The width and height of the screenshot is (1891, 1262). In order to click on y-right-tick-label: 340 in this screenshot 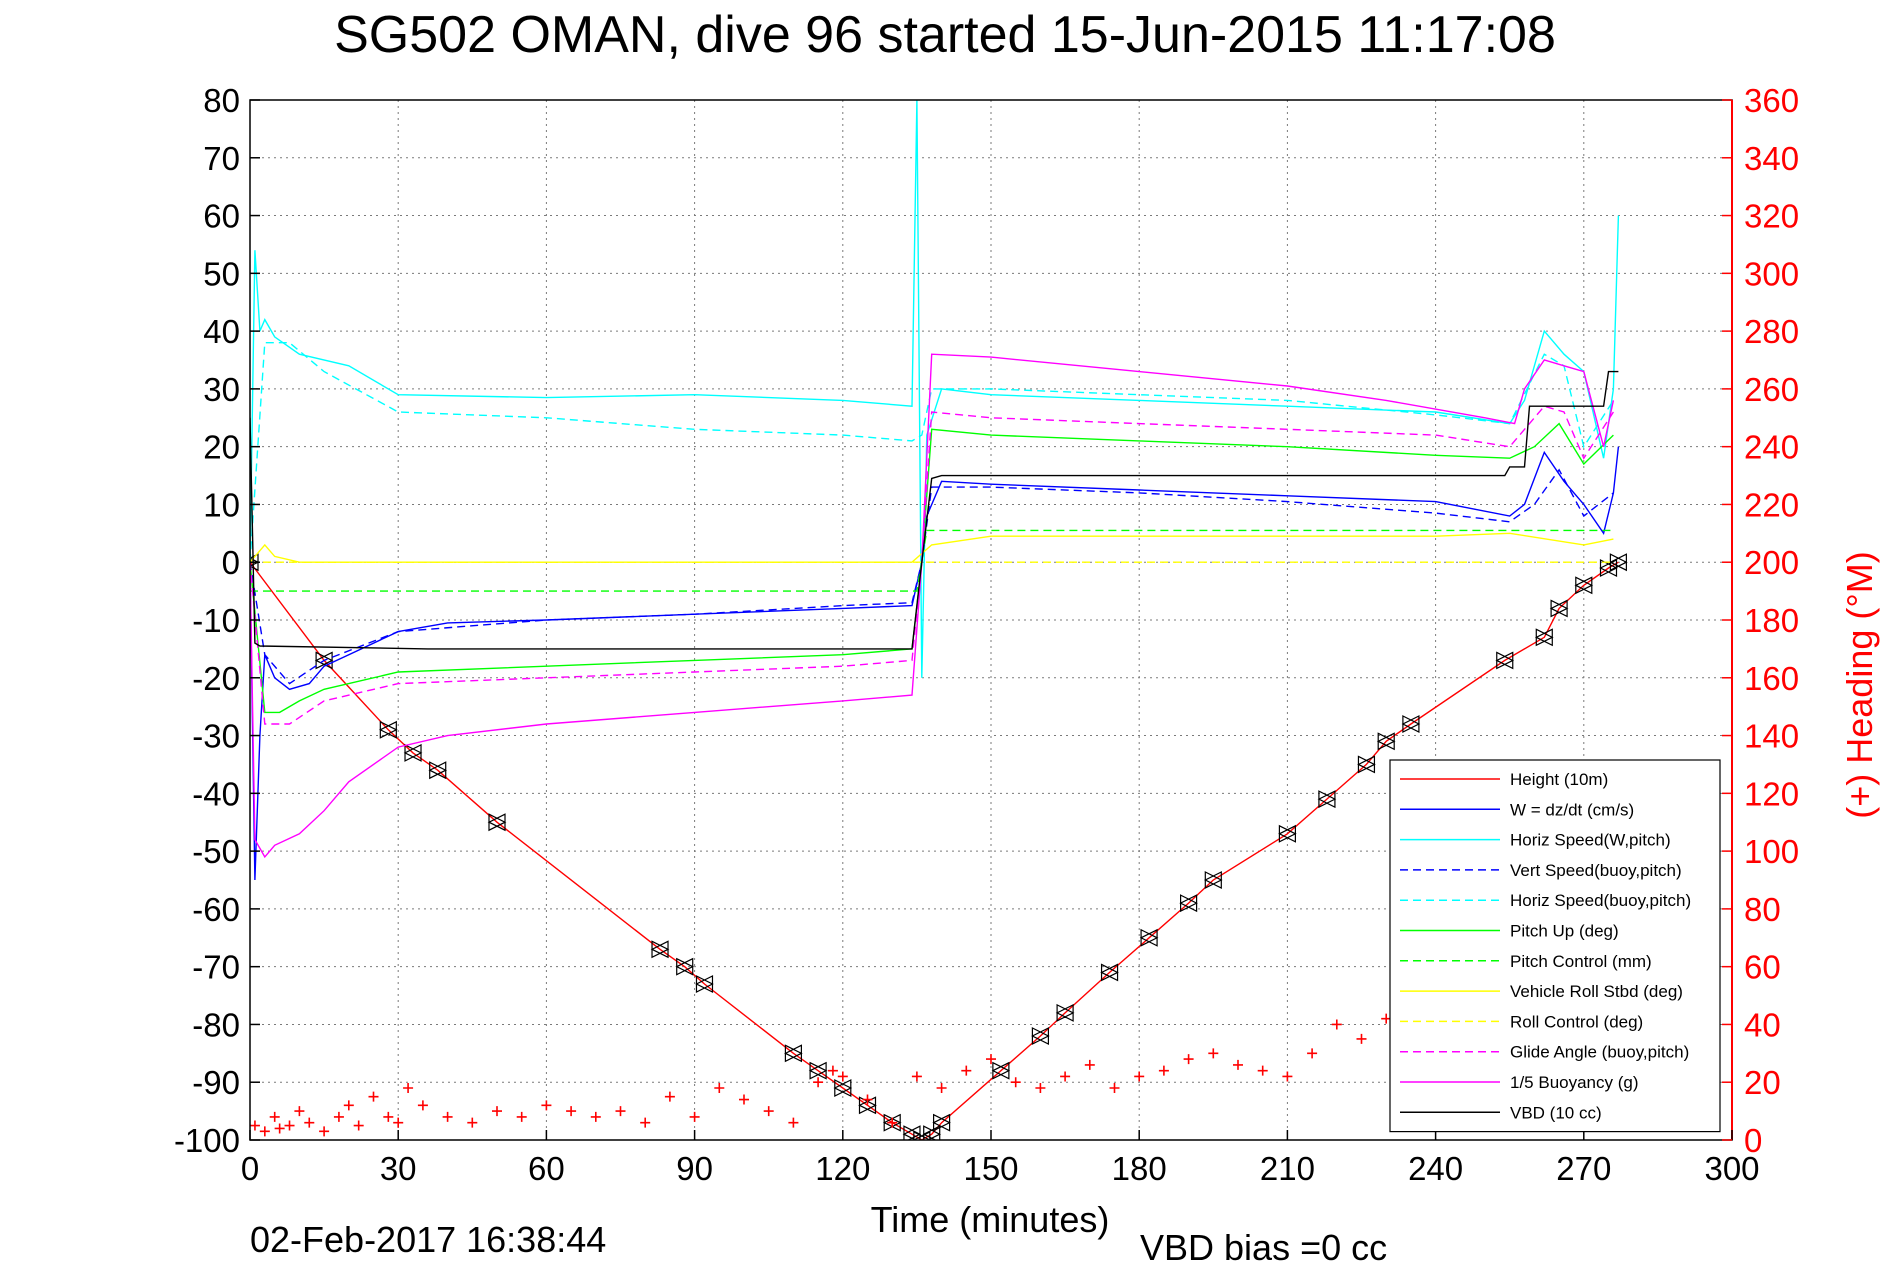, I will do `click(1771, 158)`.